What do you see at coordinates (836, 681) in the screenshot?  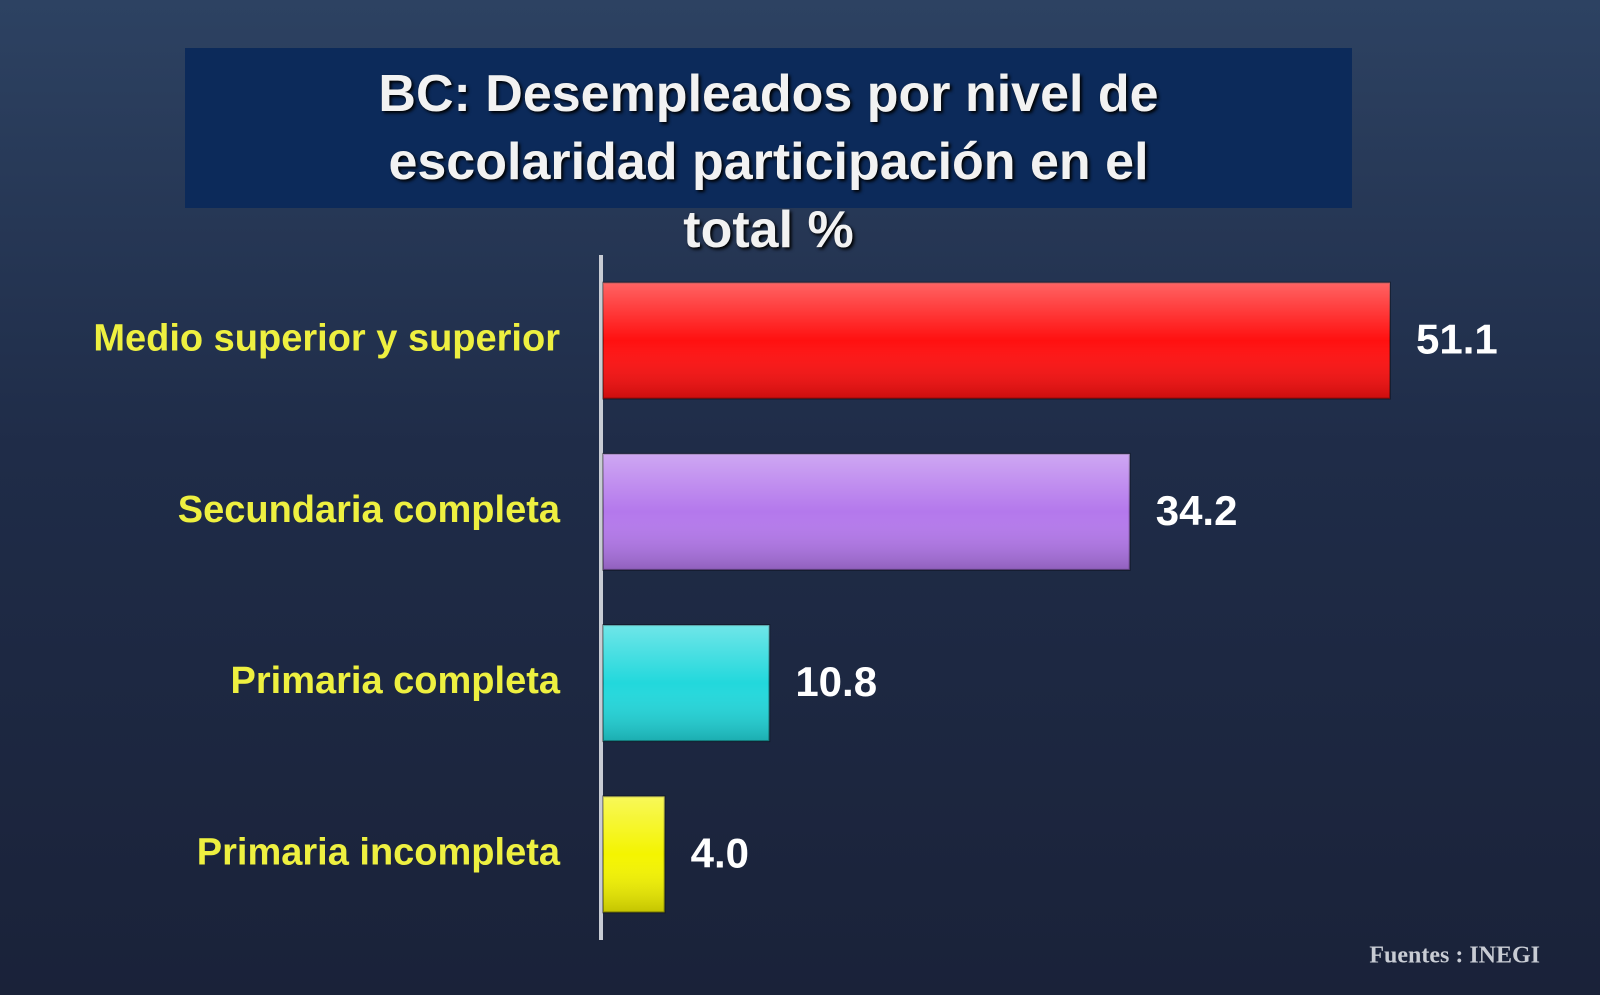 I see `value-label: 10.8` at bounding box center [836, 681].